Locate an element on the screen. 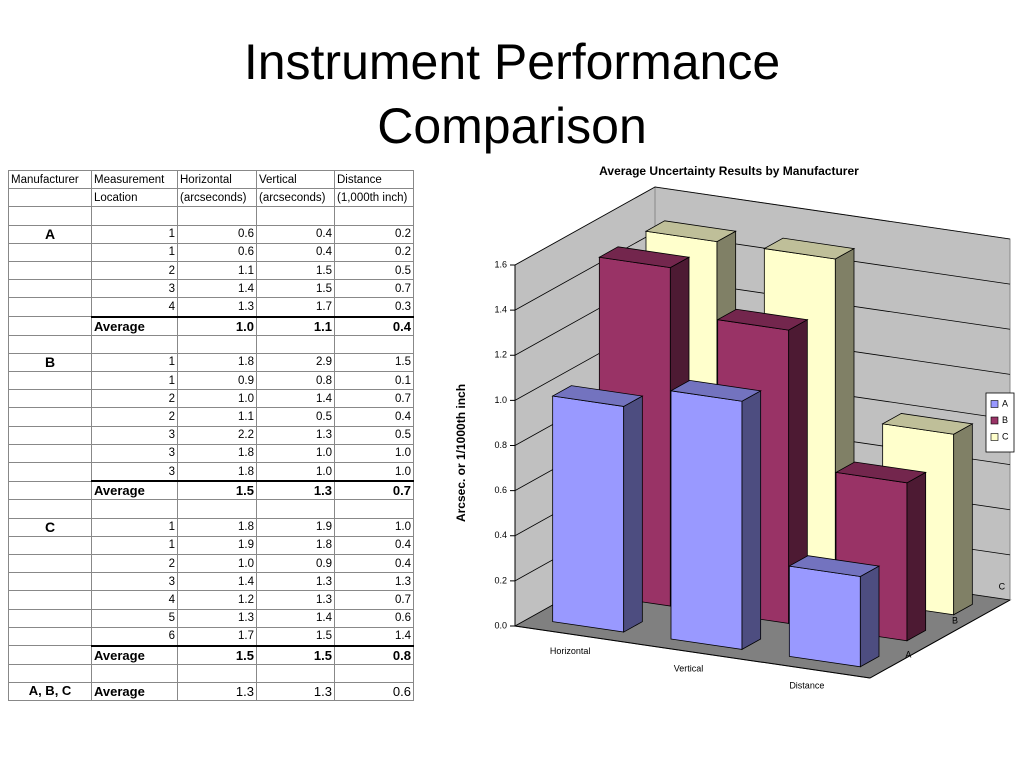  x-tick-label: Vertical is located at coordinates (689, 668).